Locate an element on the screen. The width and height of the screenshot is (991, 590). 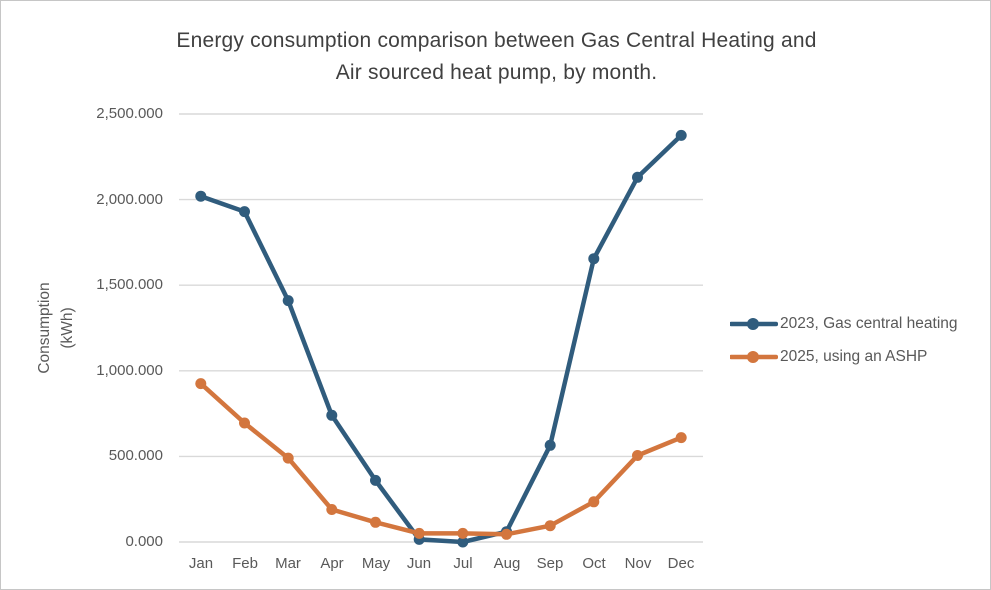
data-point-1-Sep is located at coordinates (550, 526).